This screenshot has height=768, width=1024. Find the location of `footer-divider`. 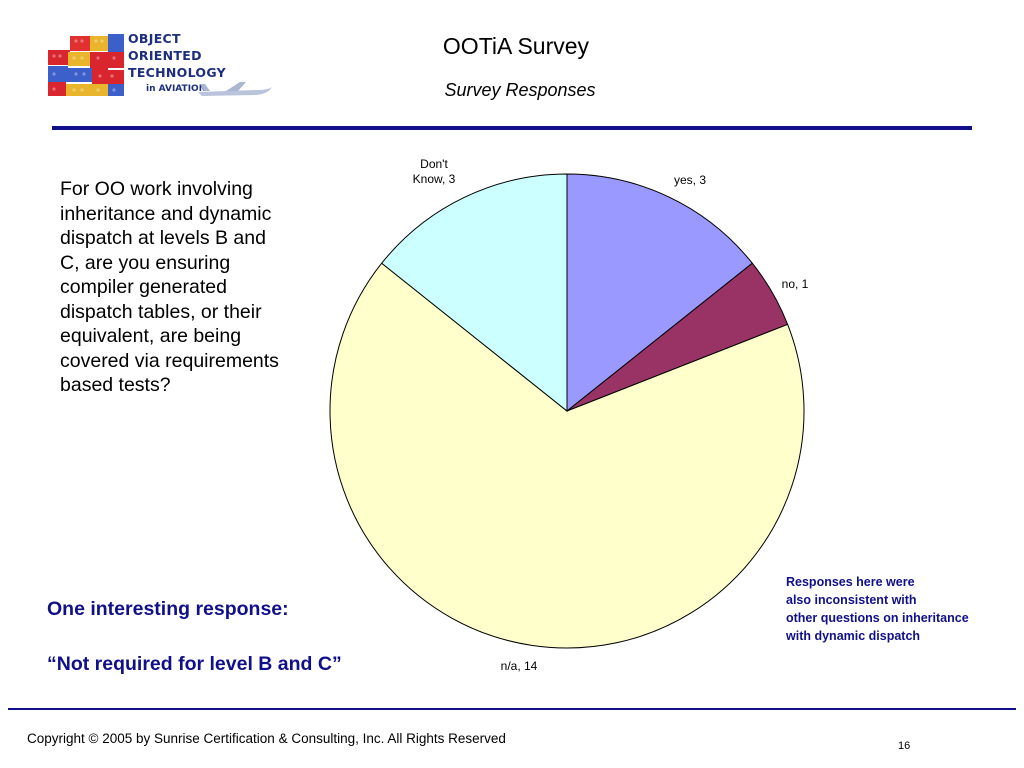

footer-divider is located at coordinates (512, 709).